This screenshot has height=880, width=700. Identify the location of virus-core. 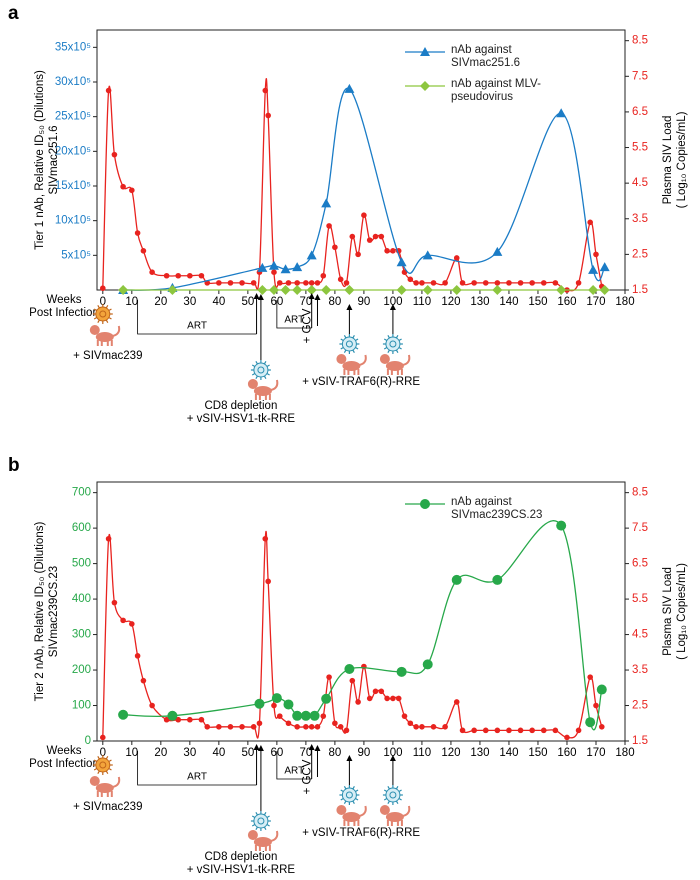
(393, 795).